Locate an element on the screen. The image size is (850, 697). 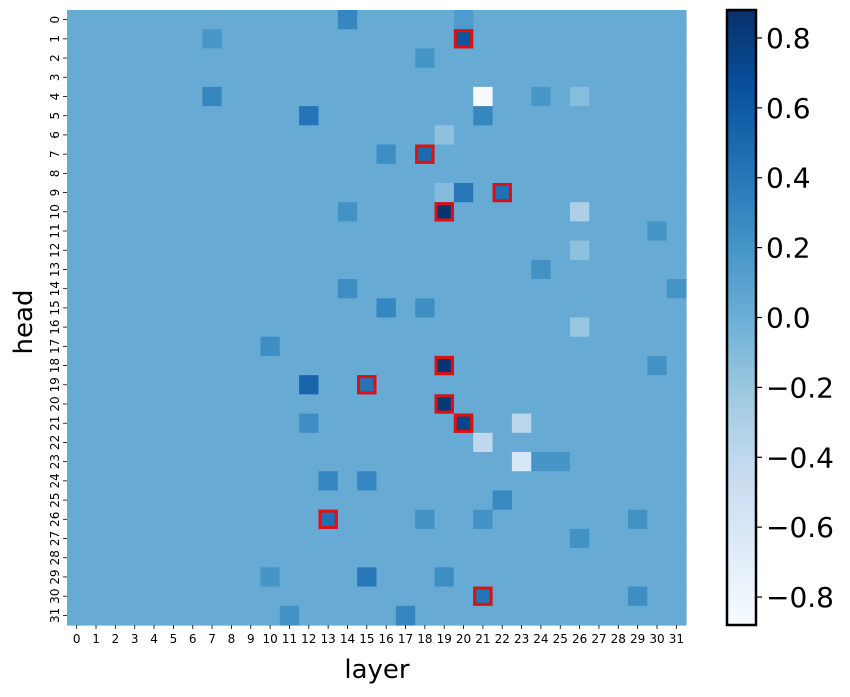
y-tick-label: 19 is located at coordinates (55, 384).